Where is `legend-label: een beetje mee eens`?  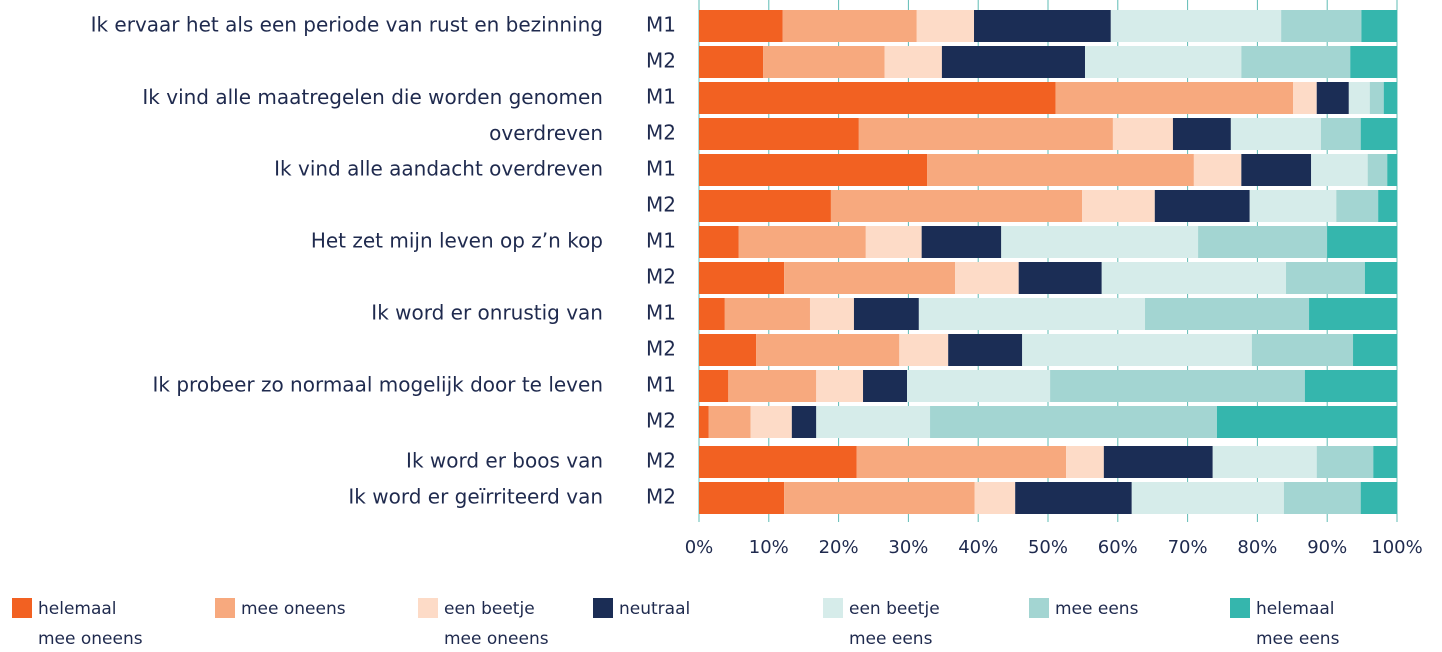 legend-label: een beetje mee eens is located at coordinates (894, 624).